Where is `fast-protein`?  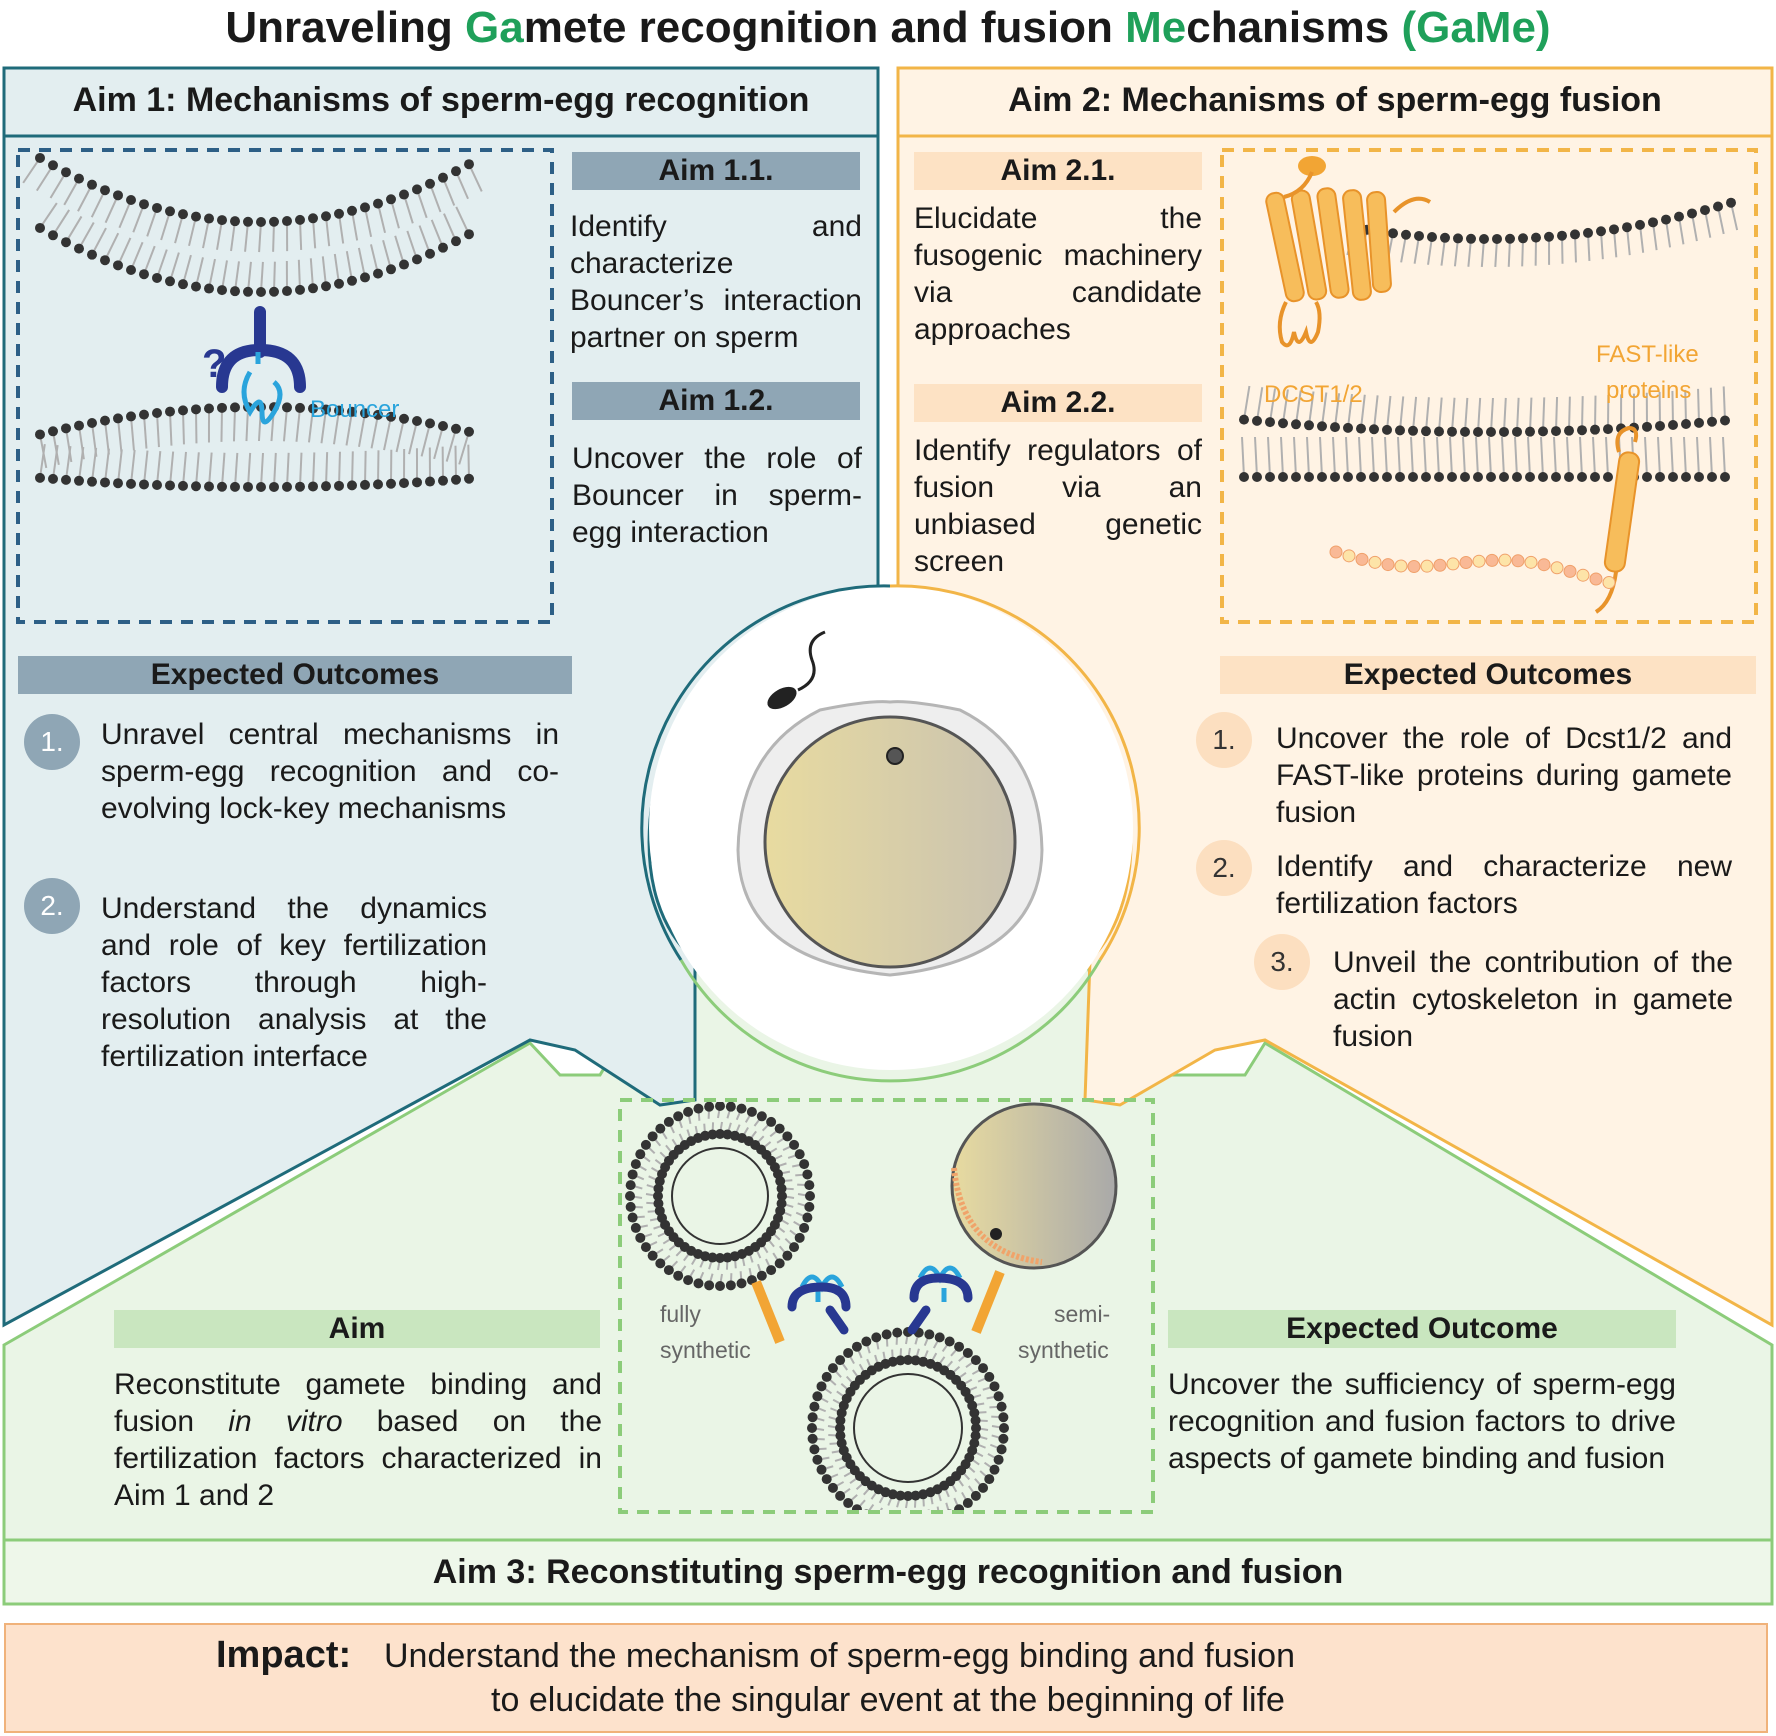
fast-protein is located at coordinates (1617, 519).